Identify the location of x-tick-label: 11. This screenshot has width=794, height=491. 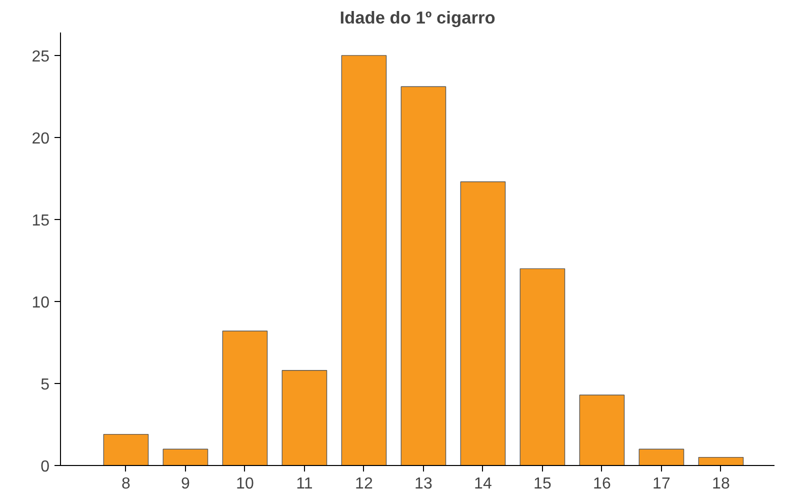
(304, 483).